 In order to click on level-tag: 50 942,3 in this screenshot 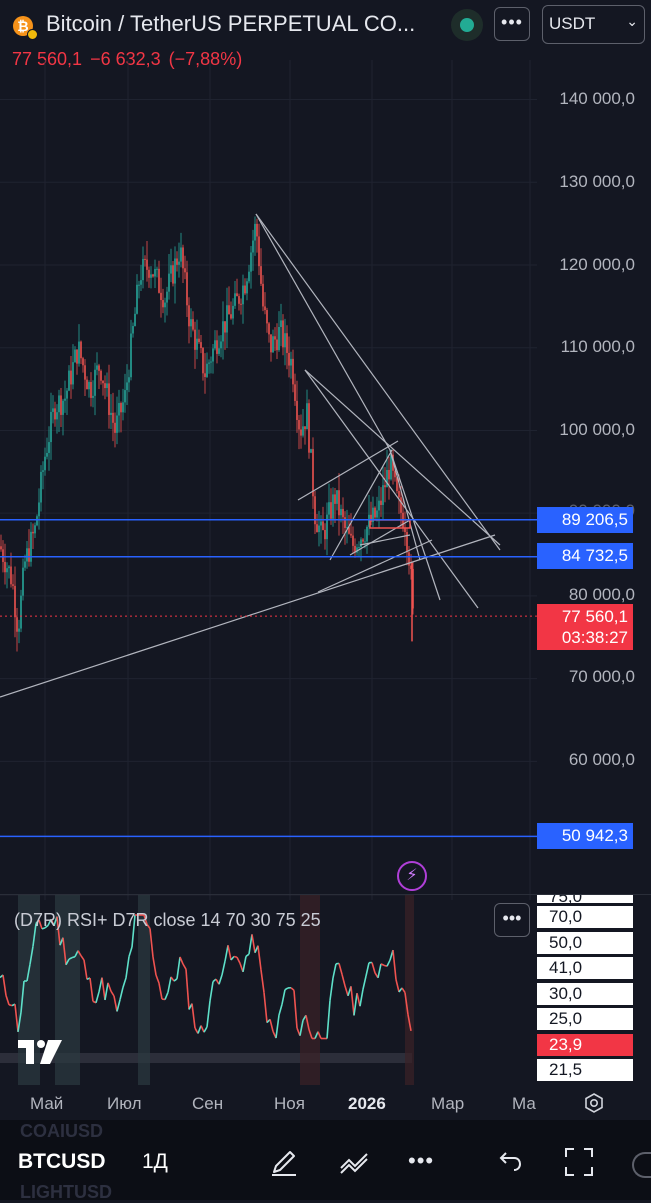, I will do `click(585, 836)`.